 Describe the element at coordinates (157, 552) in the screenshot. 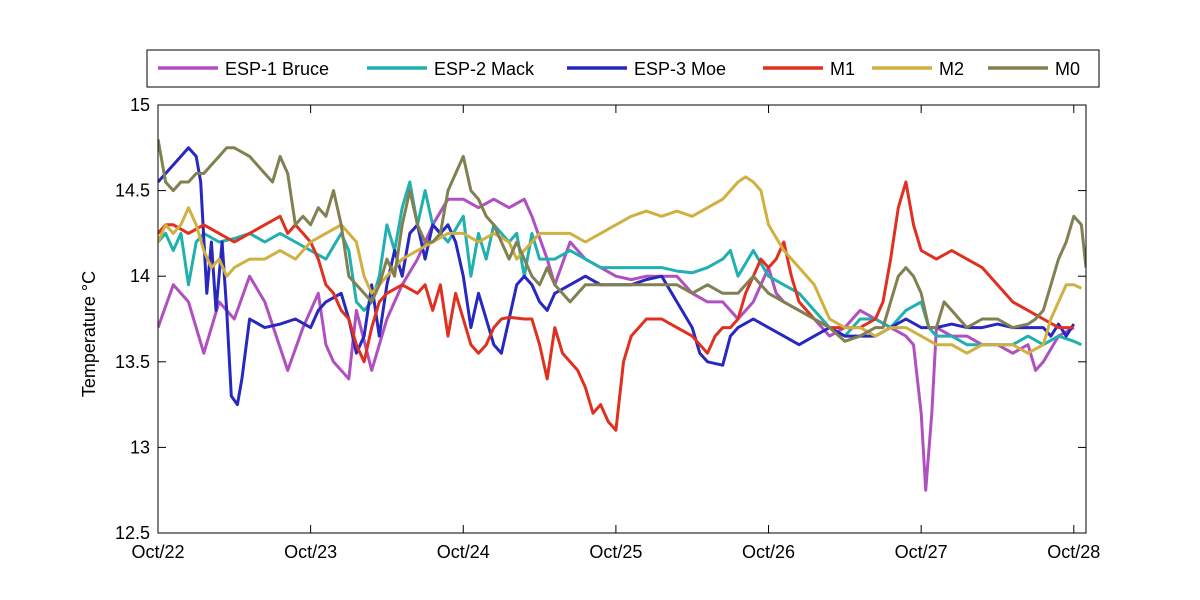

I see `x-tick-label: Oct/22` at that location.